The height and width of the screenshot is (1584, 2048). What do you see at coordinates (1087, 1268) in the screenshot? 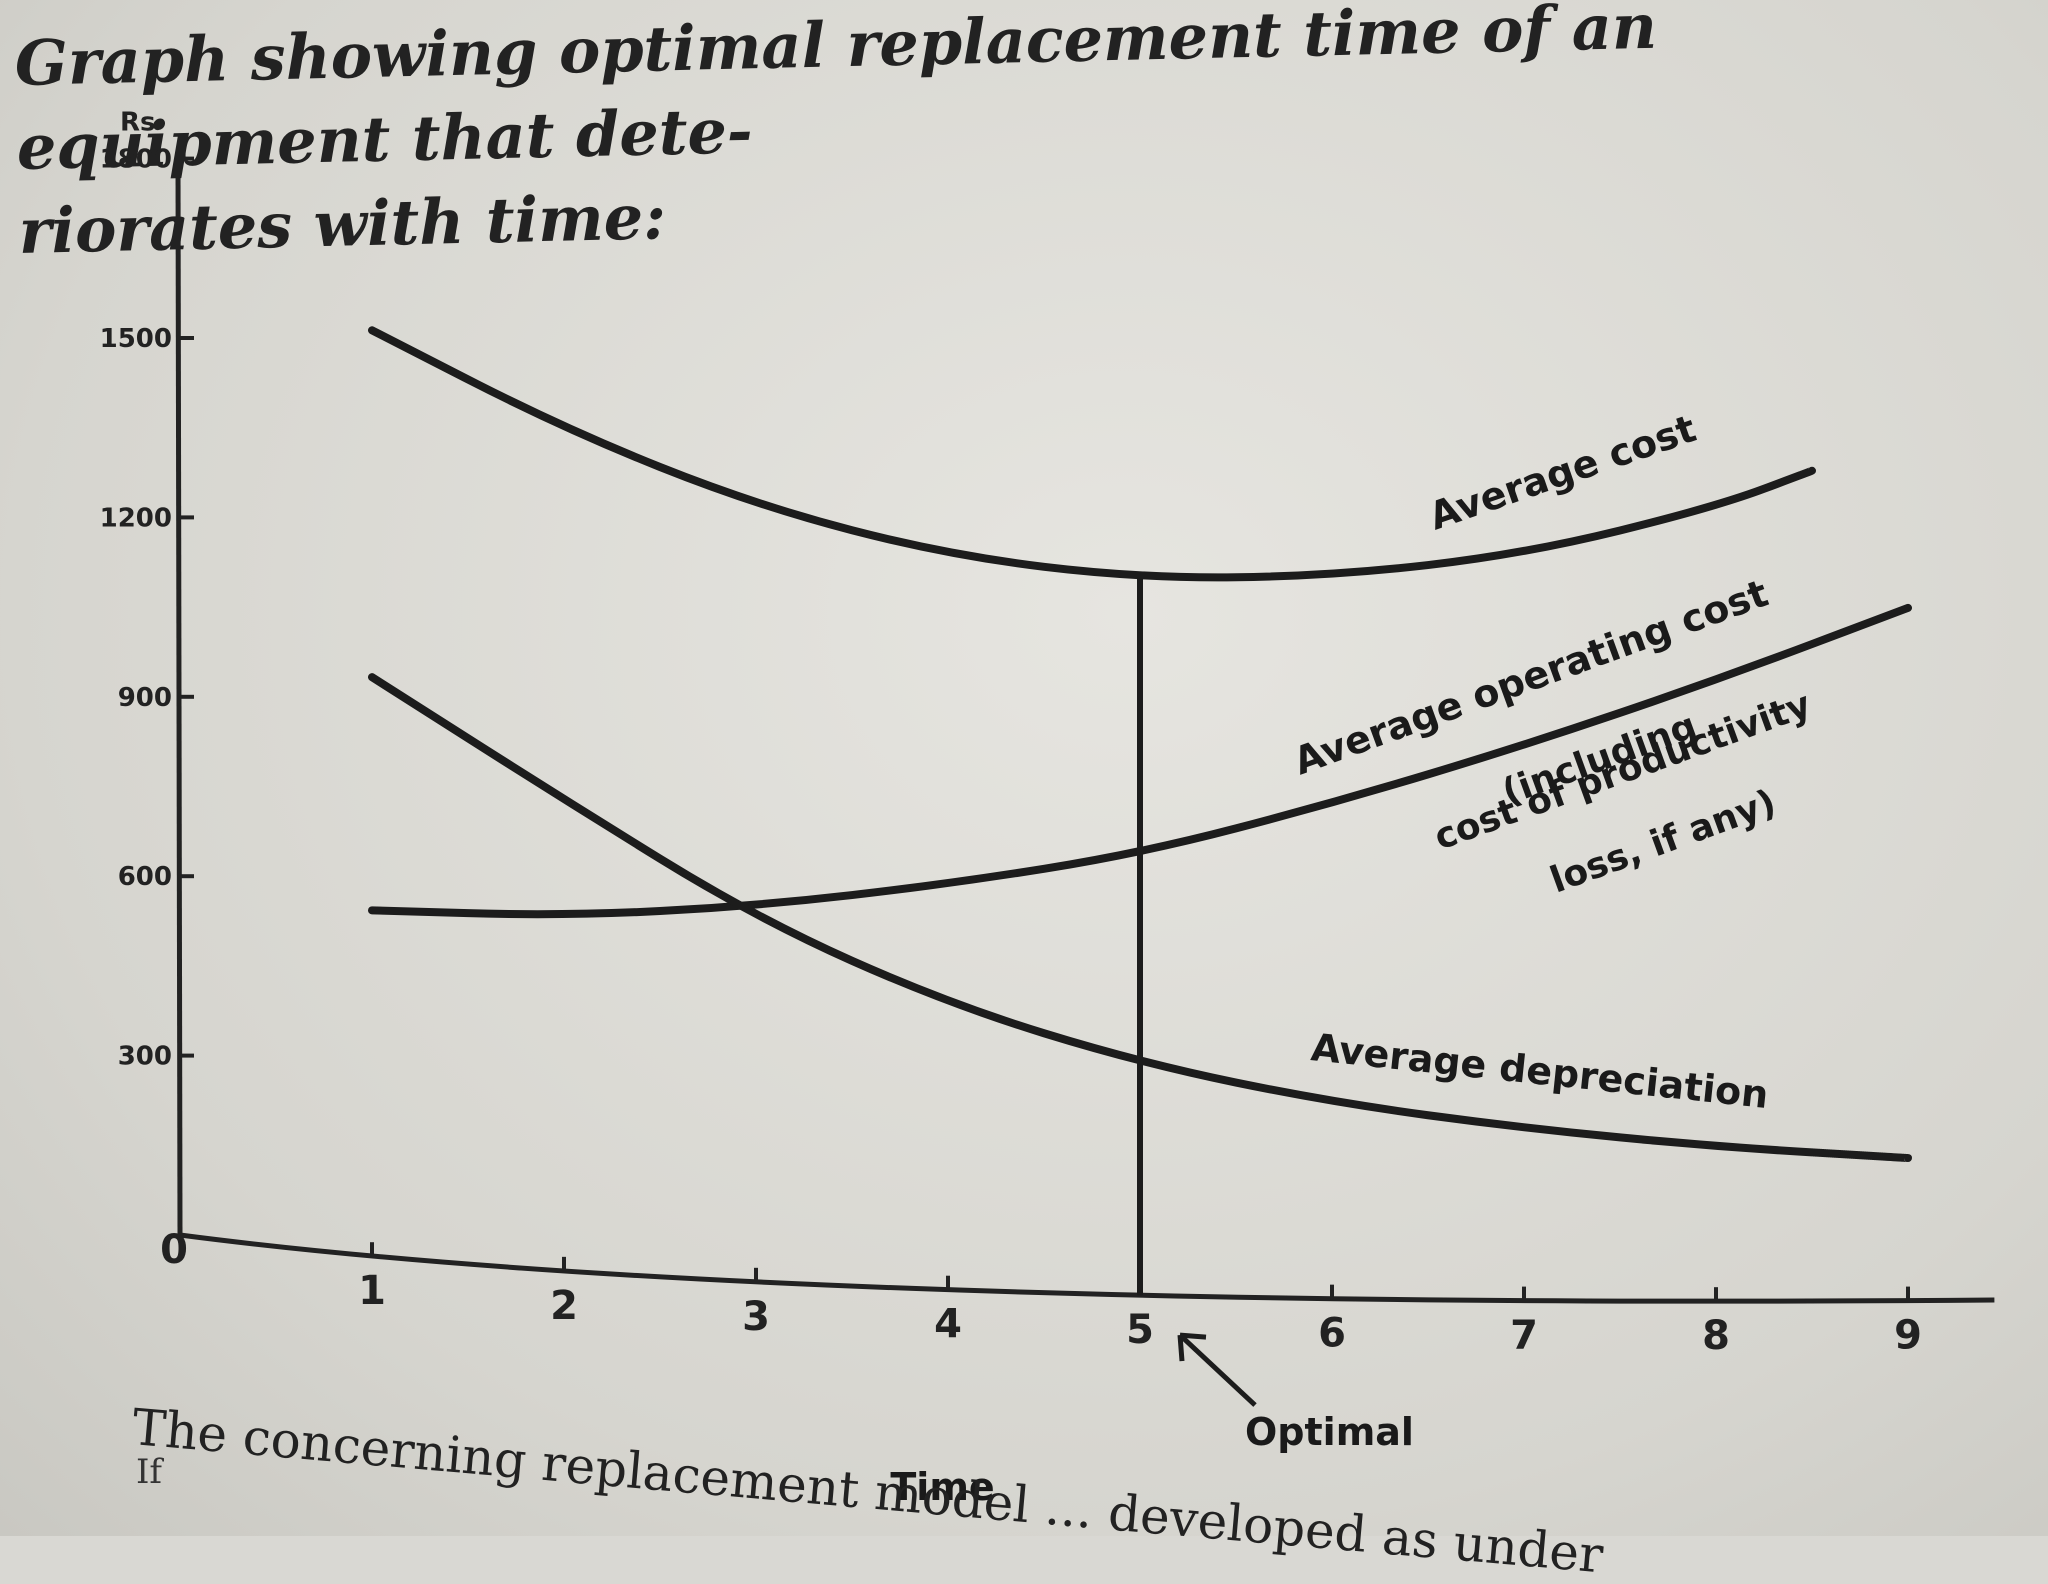
I see `x-axis-line` at bounding box center [1087, 1268].